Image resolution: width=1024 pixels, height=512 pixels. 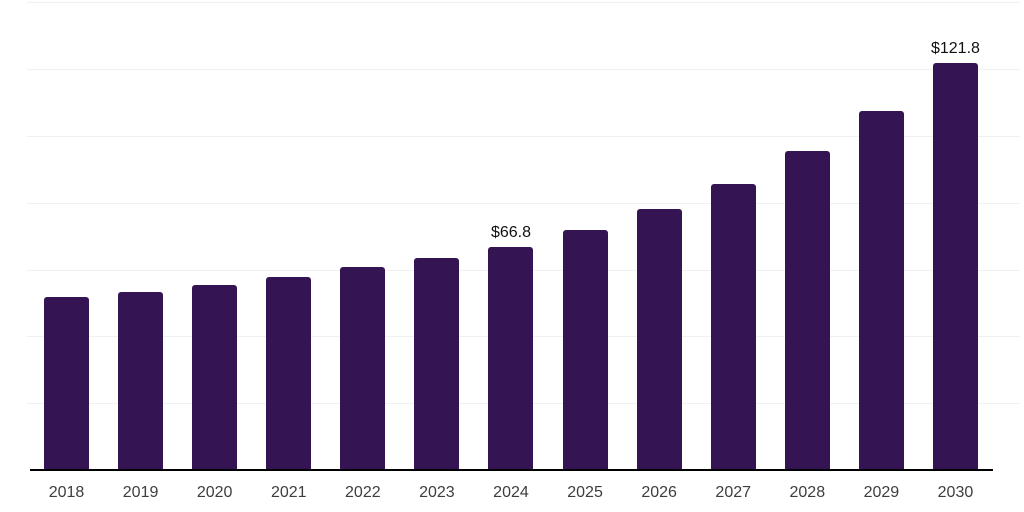 I want to click on bar-2026, so click(x=659, y=339).